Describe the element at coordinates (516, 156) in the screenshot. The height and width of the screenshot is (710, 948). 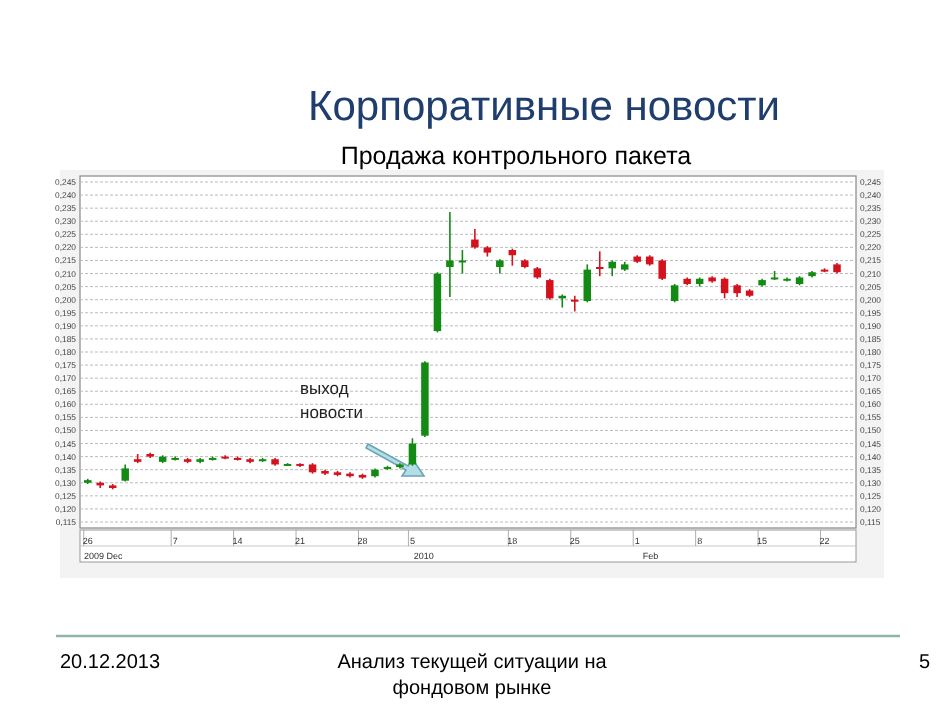
I see `chart-subtitle: Продажа контрольного пакета` at that location.